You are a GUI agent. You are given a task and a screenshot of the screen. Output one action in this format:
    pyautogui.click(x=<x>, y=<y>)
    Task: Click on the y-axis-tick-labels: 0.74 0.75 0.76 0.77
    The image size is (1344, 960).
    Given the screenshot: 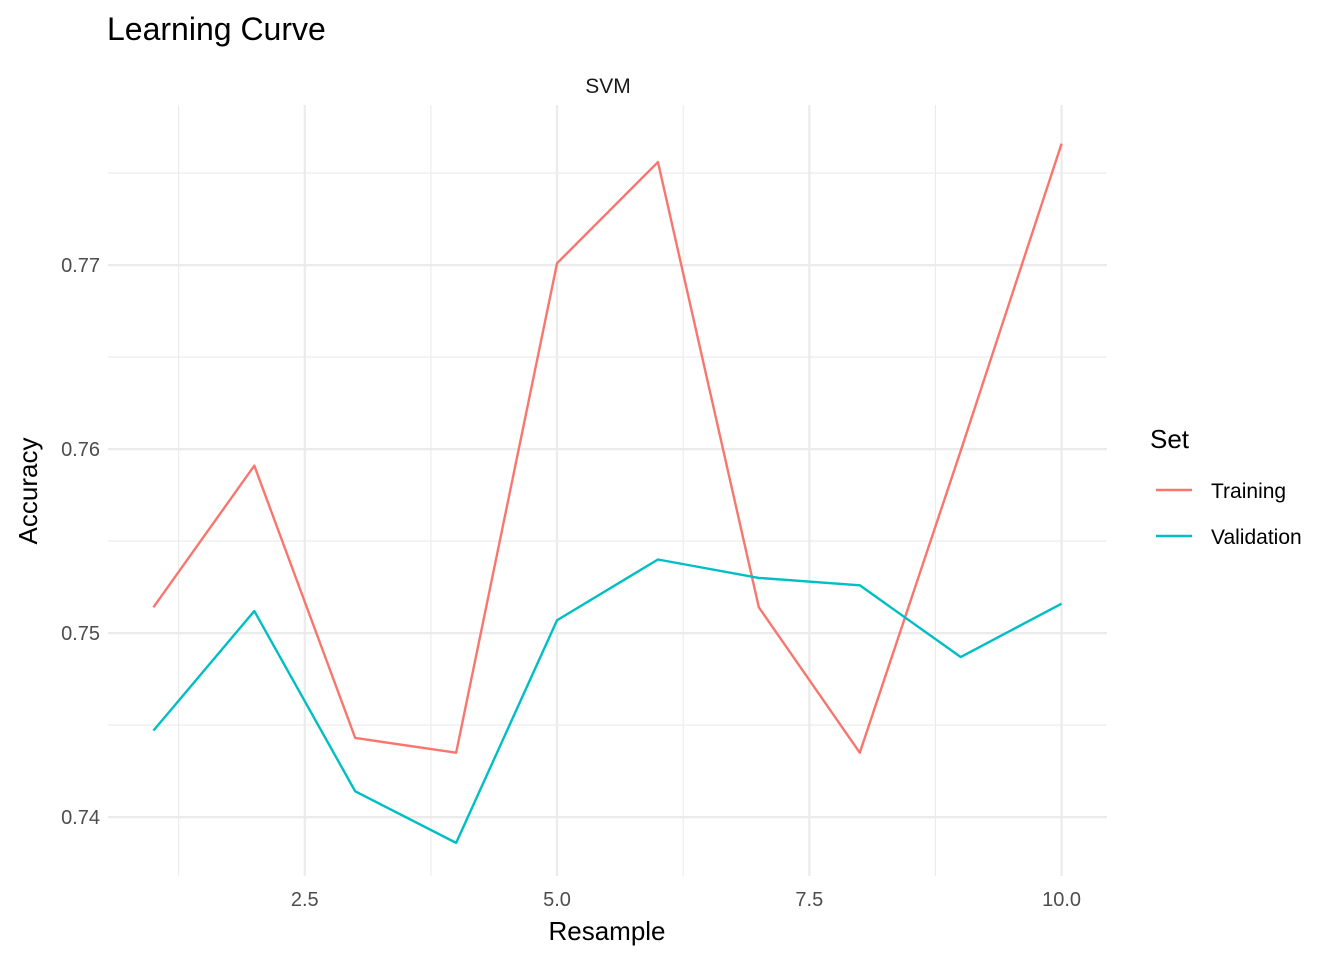 What is the action you would take?
    pyautogui.click(x=80, y=542)
    